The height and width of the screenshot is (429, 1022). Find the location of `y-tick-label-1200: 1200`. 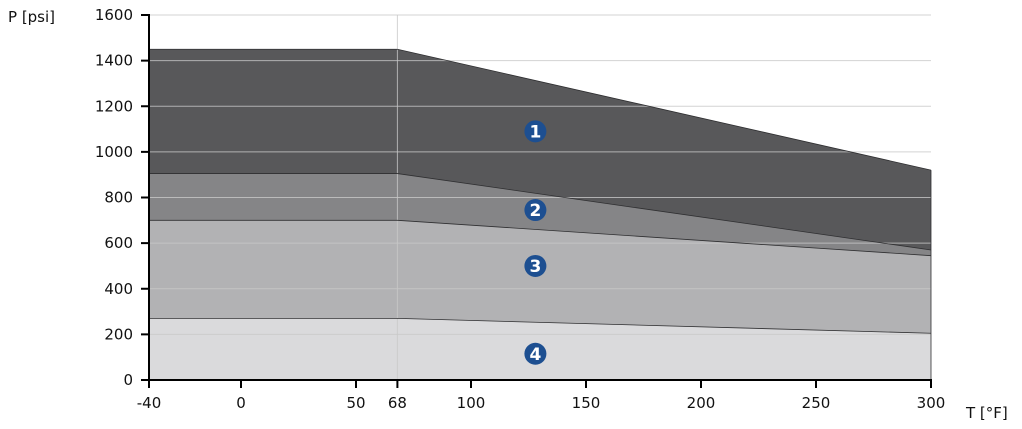

y-tick-label-1200: 1200 is located at coordinates (114, 106).